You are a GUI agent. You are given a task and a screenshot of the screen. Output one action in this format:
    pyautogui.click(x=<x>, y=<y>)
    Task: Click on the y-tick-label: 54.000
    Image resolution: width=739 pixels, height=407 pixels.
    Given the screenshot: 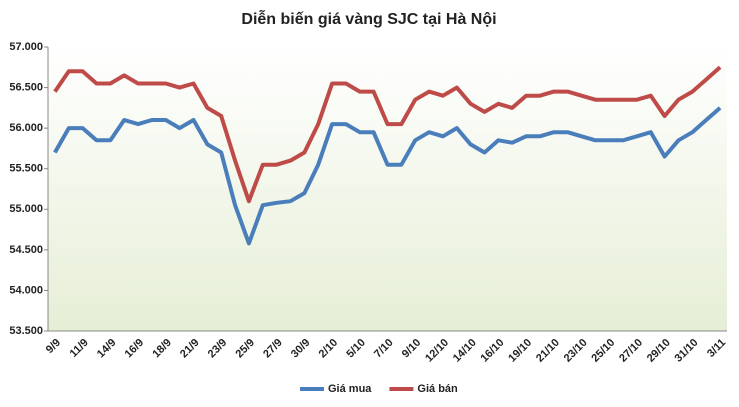 What is the action you would take?
    pyautogui.click(x=26, y=290)
    